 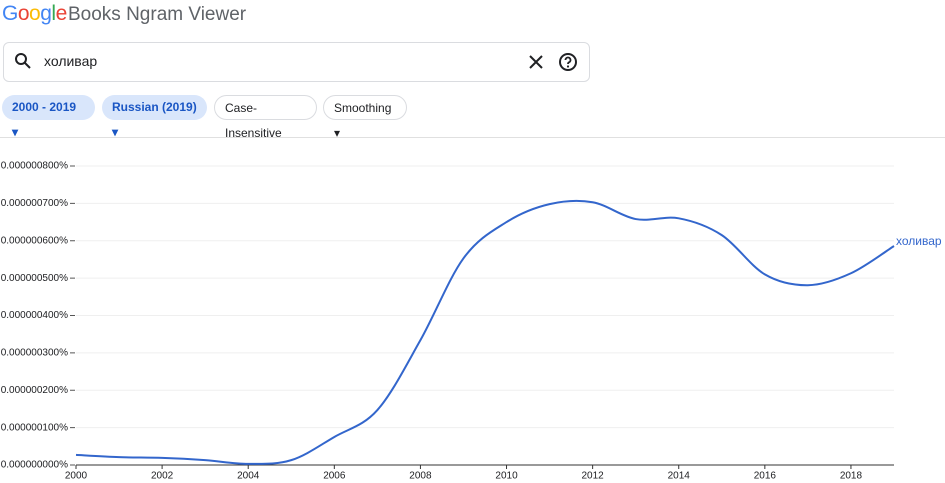 What do you see at coordinates (679, 476) in the screenshot?
I see `x-tick-label: 2014` at bounding box center [679, 476].